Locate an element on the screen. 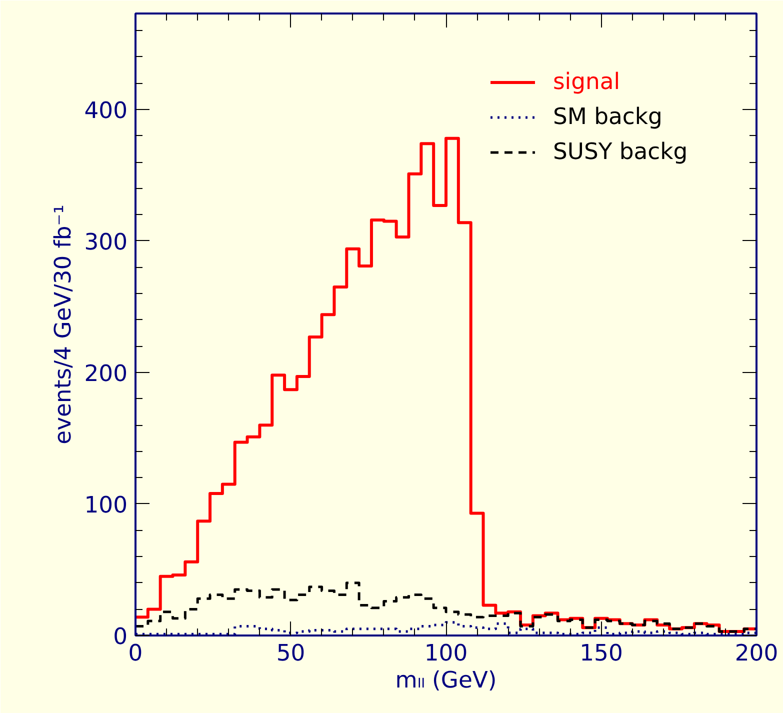  legend-label: SUSY backg is located at coordinates (620, 152).